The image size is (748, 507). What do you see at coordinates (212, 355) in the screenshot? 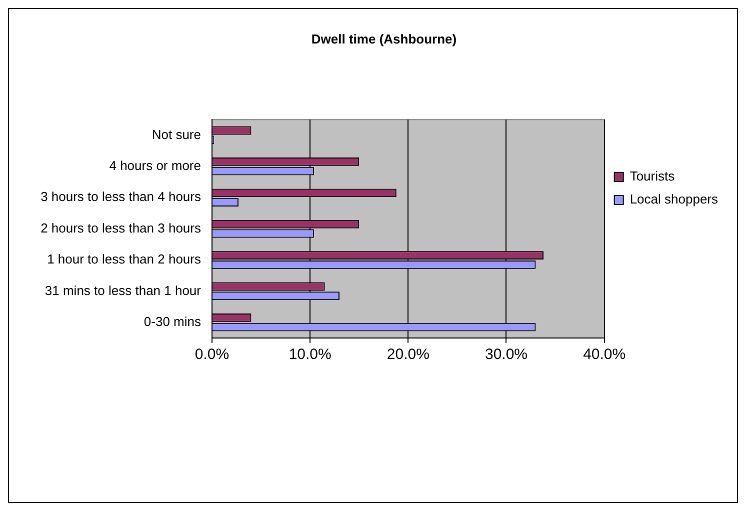
I see `x-tick-label: 0.0%` at bounding box center [212, 355].